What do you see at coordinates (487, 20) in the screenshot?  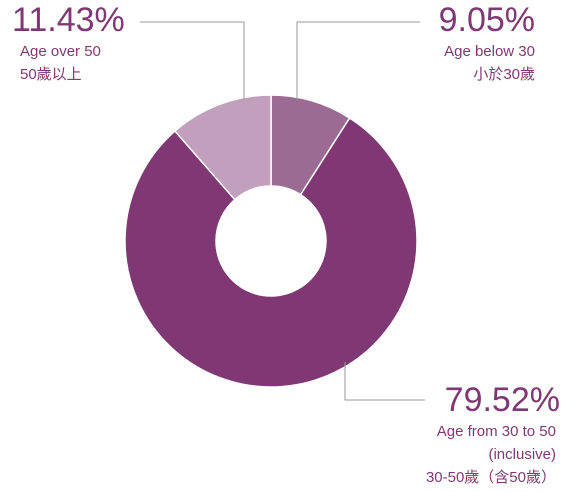 I see `value-label: 9.05%` at bounding box center [487, 20].